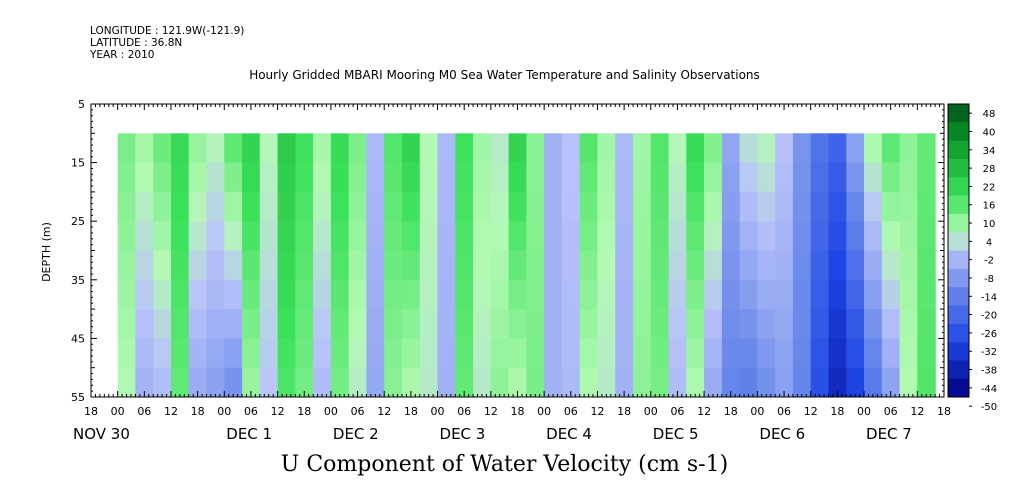 This screenshot has width=1009, height=504. What do you see at coordinates (989, 206) in the screenshot?
I see `colorbar-label: 16` at bounding box center [989, 206].